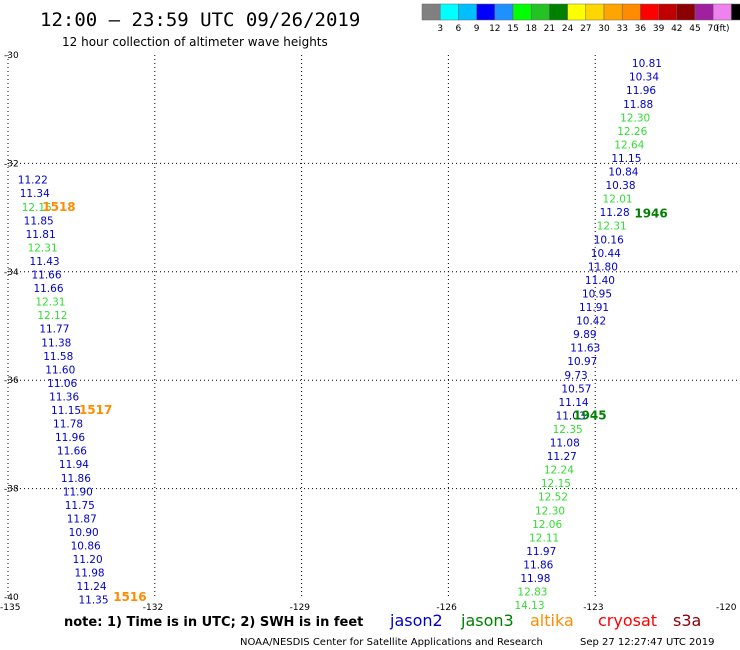  What do you see at coordinates (604, 29) in the screenshot?
I see `legend-value: 30` at bounding box center [604, 29].